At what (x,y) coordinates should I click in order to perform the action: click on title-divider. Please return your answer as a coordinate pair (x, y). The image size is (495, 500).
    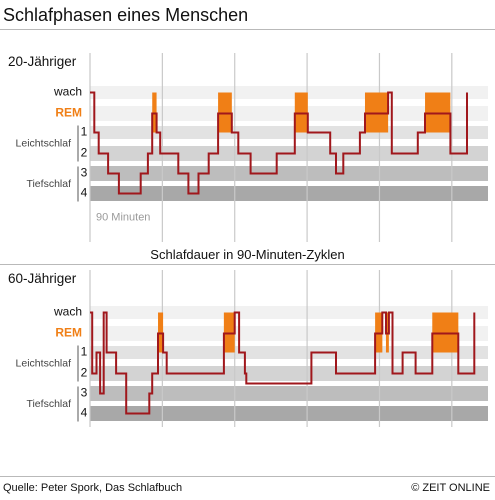
    Looking at the image, I should click on (247, 29).